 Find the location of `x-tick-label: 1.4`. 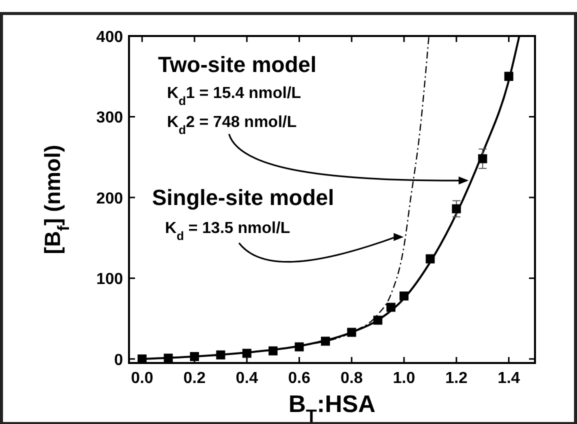

x-tick-label: 1.4 is located at coordinates (509, 378).